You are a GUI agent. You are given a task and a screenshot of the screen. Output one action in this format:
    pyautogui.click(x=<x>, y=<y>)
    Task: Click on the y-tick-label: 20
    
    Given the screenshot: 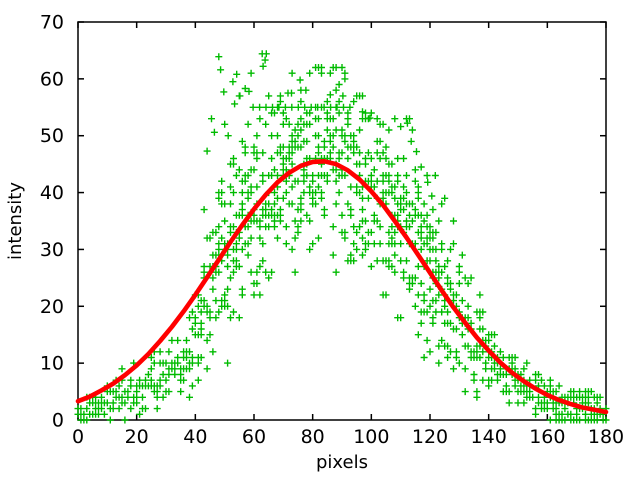 What is the action you would take?
    pyautogui.click(x=52, y=307)
    